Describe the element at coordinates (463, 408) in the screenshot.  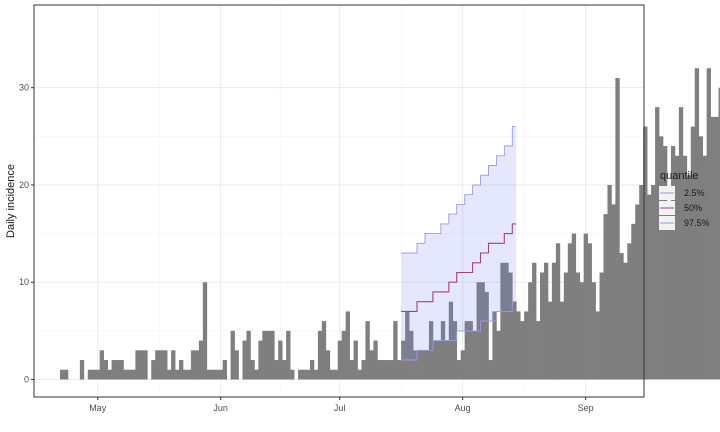
I see `x-tick-label: Aug` at that location.